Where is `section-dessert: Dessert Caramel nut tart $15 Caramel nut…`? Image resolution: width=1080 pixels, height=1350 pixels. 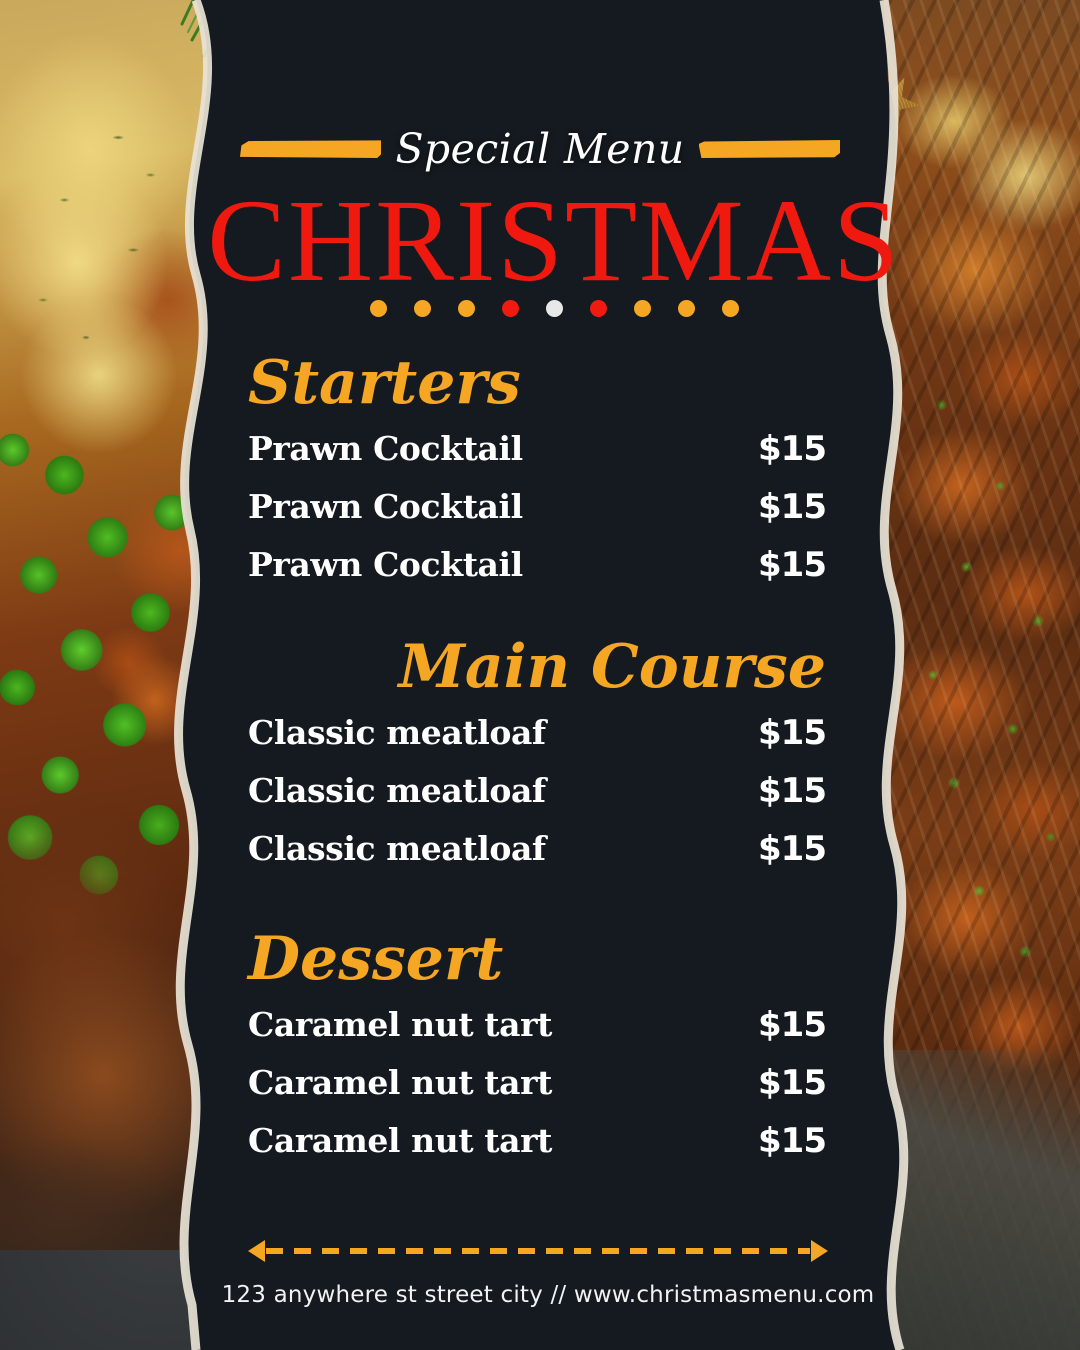 section-dessert: Dessert Caramel nut tart $15 Caramel nut… is located at coordinates (537, 1051).